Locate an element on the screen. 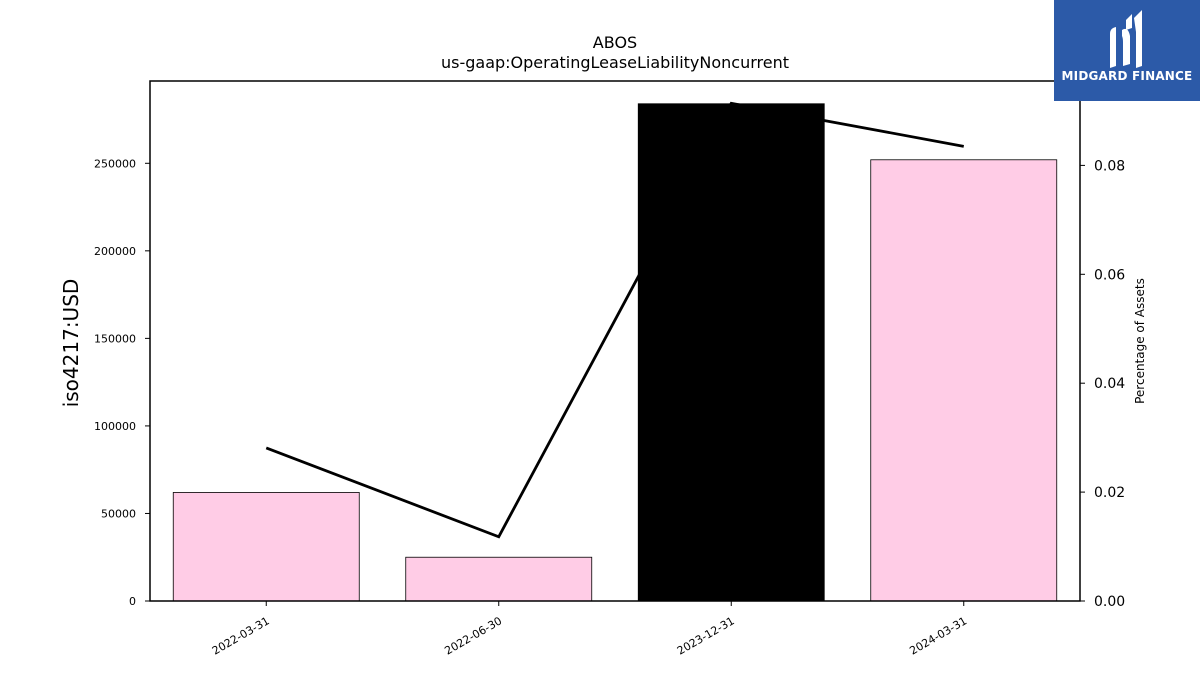  brand-name: MIDGARD FINANCE is located at coordinates (1127, 76).